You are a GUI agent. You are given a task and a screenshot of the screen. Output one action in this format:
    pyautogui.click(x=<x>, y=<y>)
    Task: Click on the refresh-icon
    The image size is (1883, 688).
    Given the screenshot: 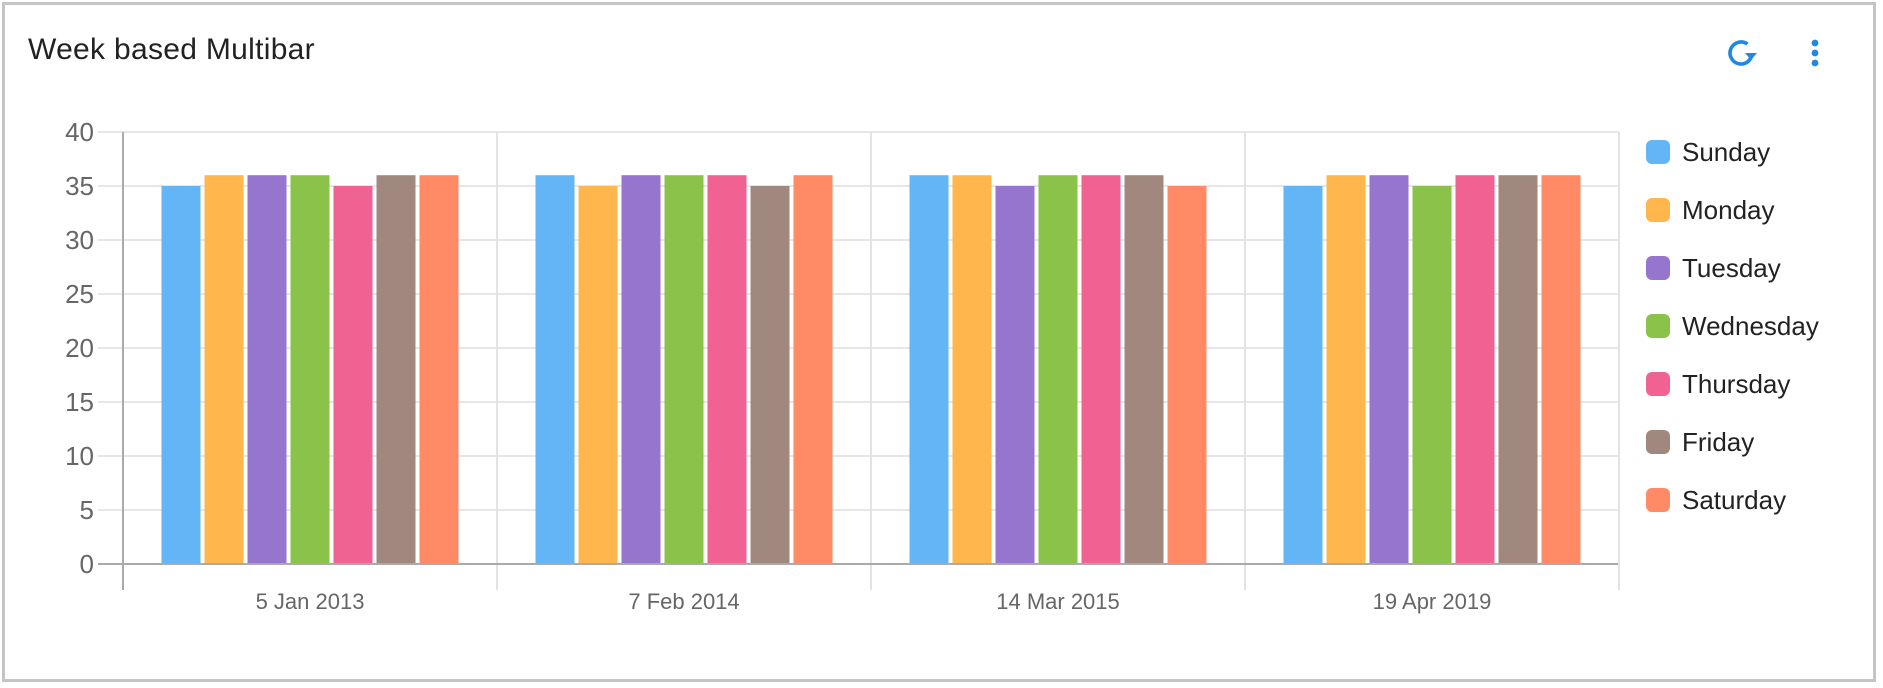 What is the action you would take?
    pyautogui.click(x=1742, y=53)
    